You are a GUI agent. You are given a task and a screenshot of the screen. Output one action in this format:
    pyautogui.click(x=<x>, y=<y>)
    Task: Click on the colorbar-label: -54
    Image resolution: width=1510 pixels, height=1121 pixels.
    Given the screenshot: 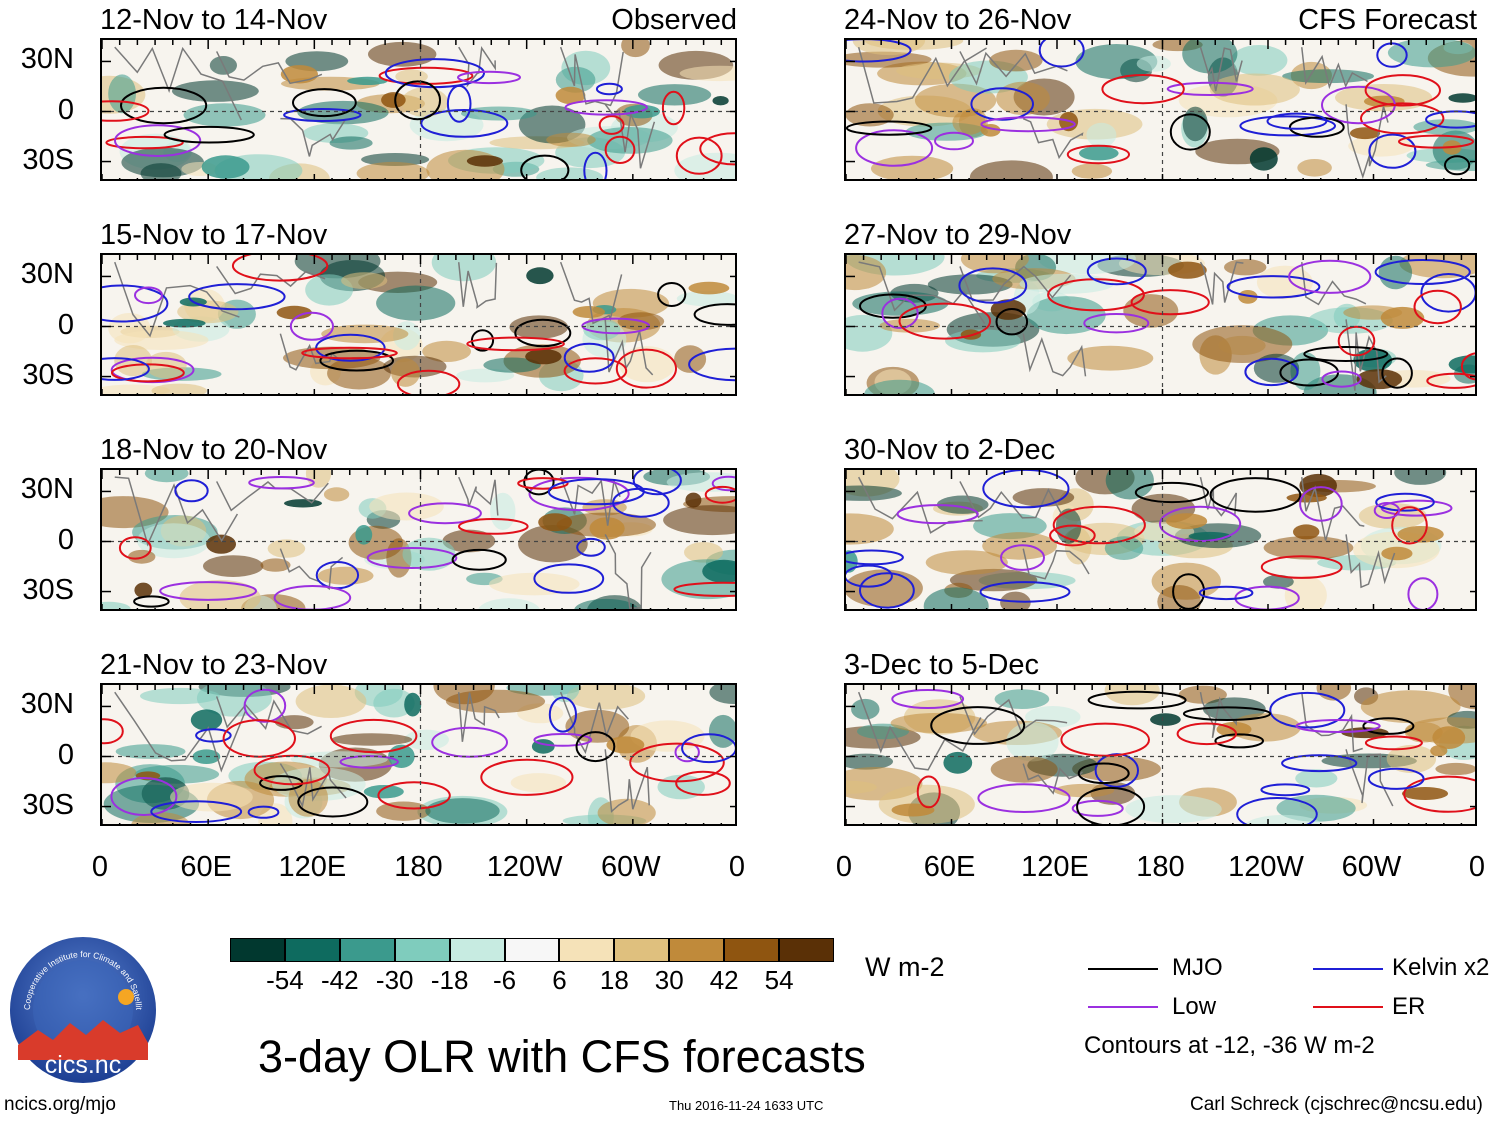 What is the action you would take?
    pyautogui.click(x=285, y=980)
    